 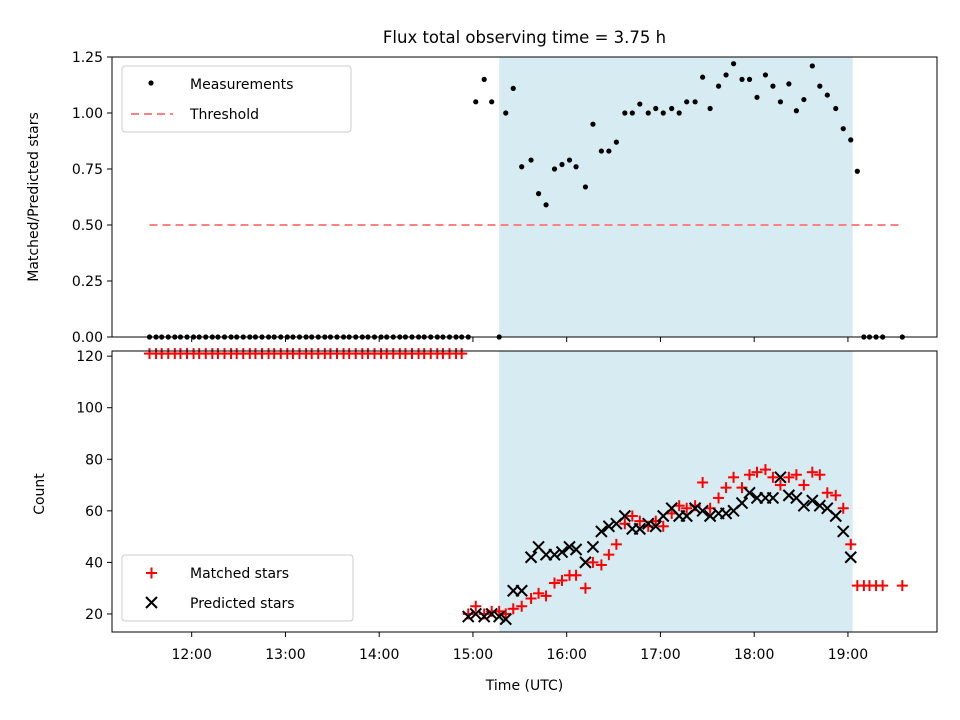 What do you see at coordinates (94, 512) in the screenshot?
I see `count-y-tick-label: 60` at bounding box center [94, 512].